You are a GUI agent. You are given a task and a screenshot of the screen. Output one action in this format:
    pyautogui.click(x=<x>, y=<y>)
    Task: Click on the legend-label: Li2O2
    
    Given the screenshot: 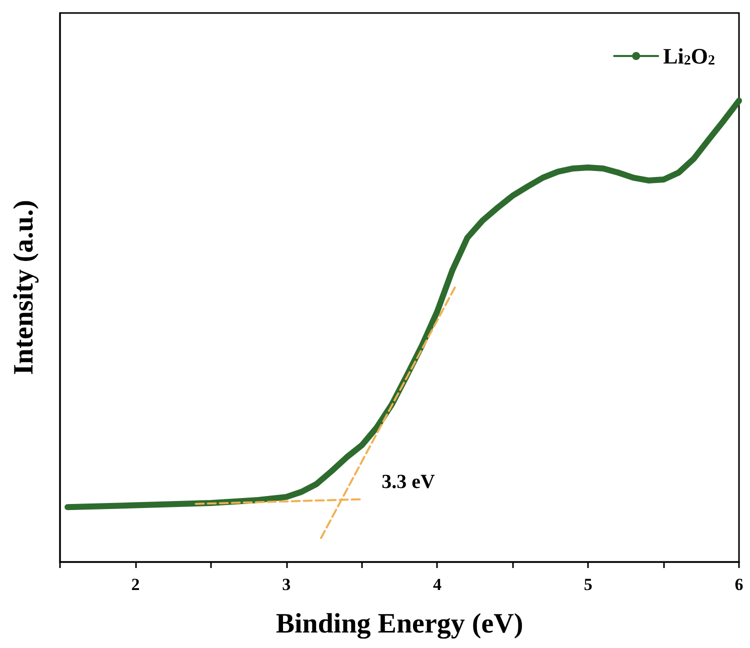 What is the action you would take?
    pyautogui.click(x=689, y=56)
    